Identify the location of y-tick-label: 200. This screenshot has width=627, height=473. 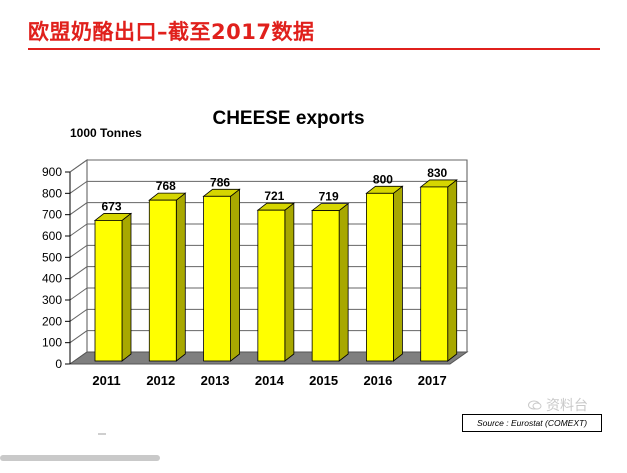
(52, 321).